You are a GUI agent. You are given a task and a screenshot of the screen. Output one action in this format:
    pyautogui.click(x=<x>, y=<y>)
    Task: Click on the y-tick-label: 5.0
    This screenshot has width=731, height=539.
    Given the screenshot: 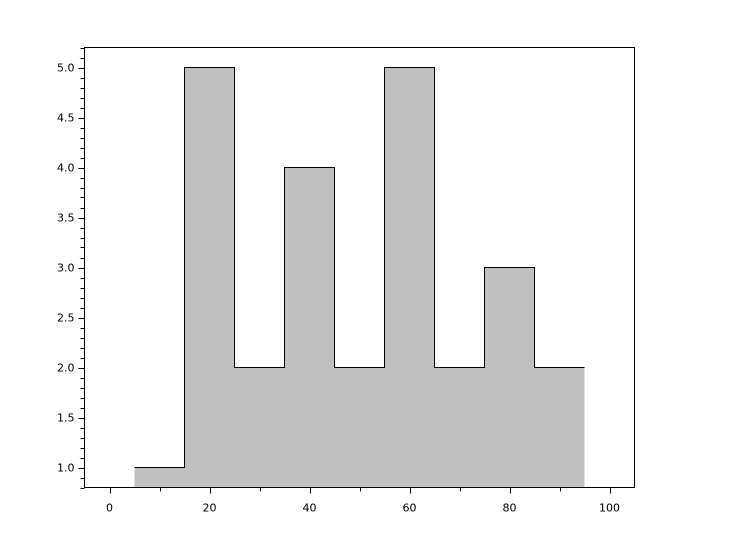 What is the action you would take?
    pyautogui.click(x=66, y=68)
    